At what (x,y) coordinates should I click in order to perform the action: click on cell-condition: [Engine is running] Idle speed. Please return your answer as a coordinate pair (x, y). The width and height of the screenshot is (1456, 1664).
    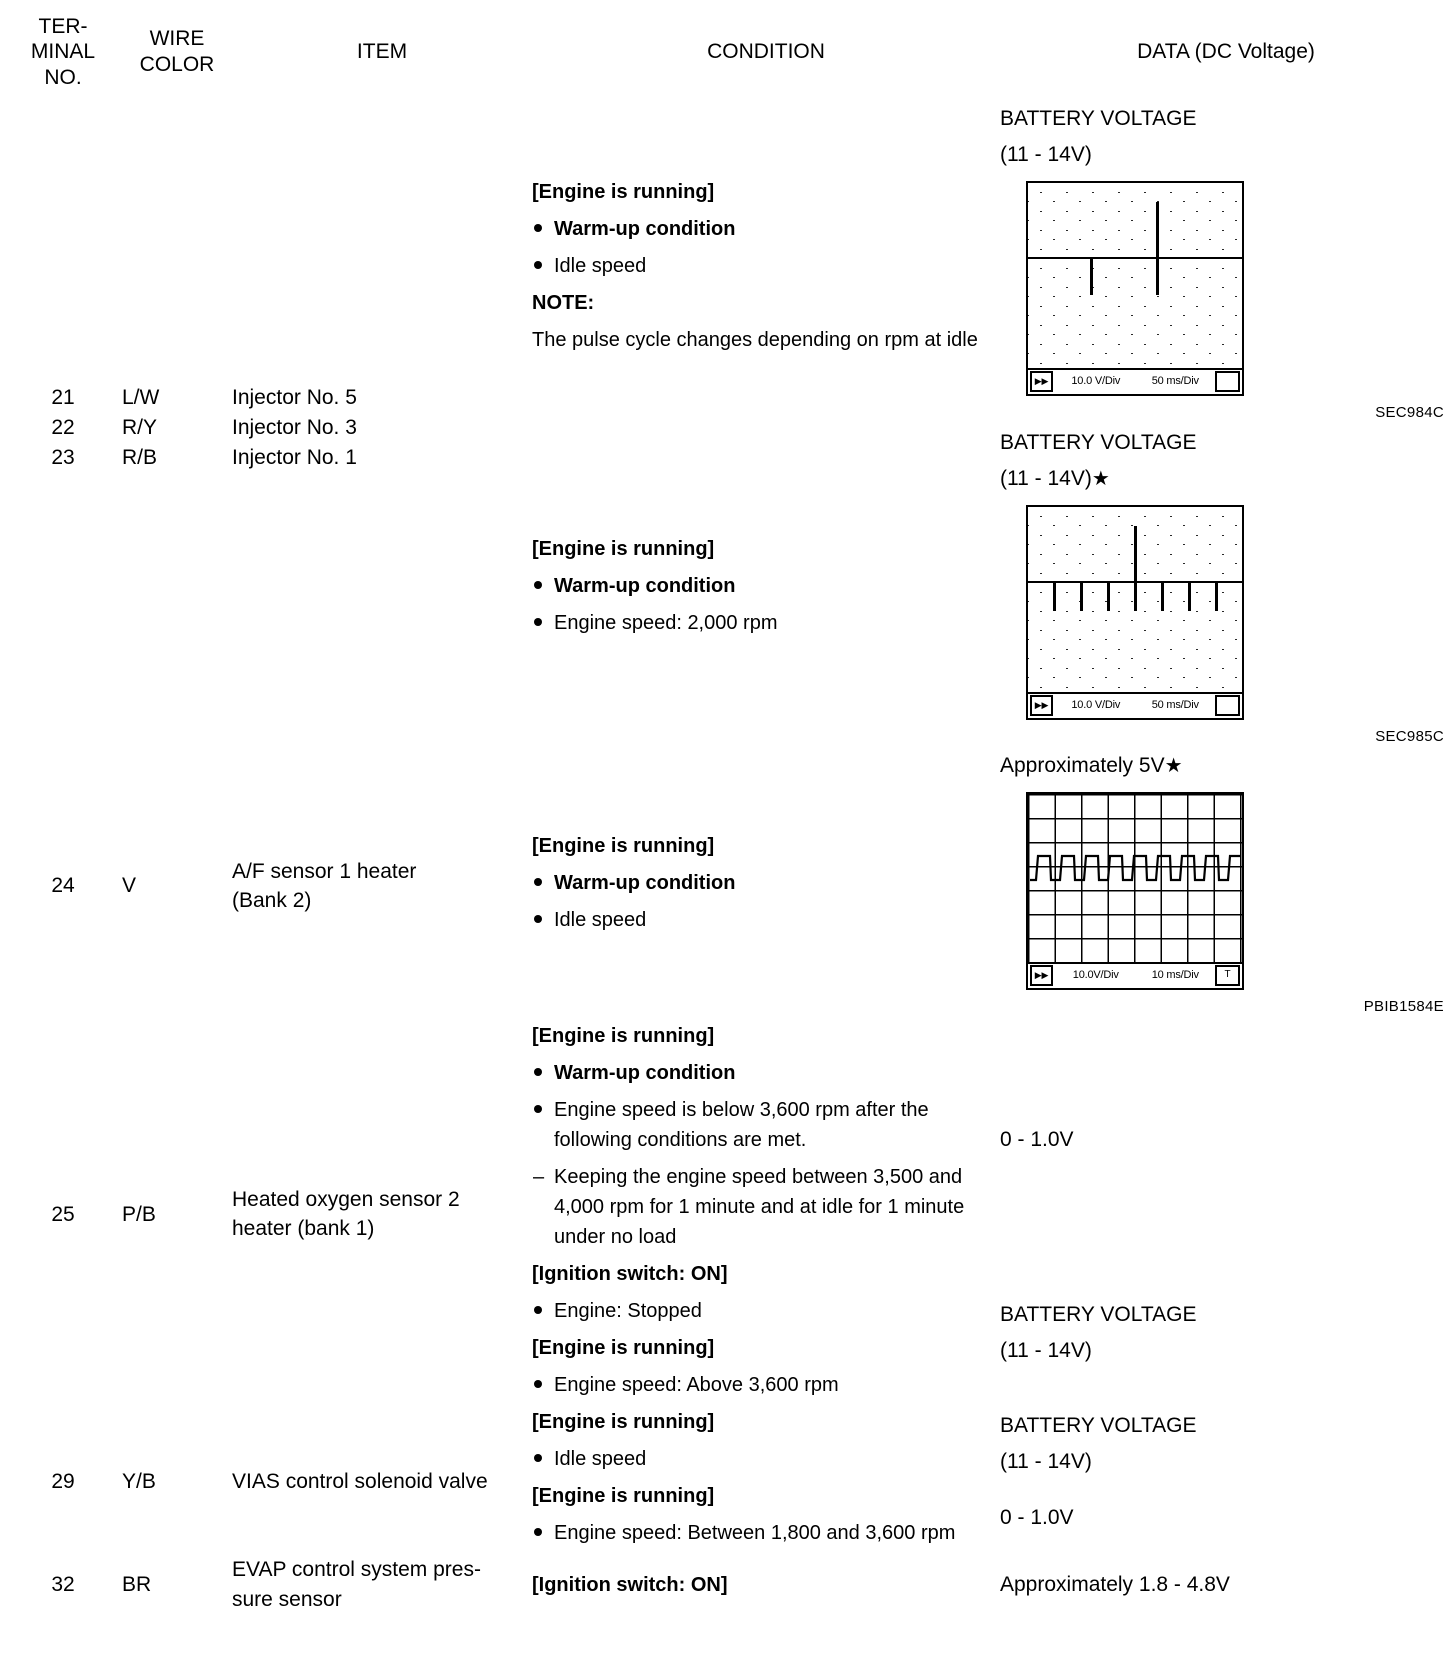
    Looking at the image, I should click on (766, 1444).